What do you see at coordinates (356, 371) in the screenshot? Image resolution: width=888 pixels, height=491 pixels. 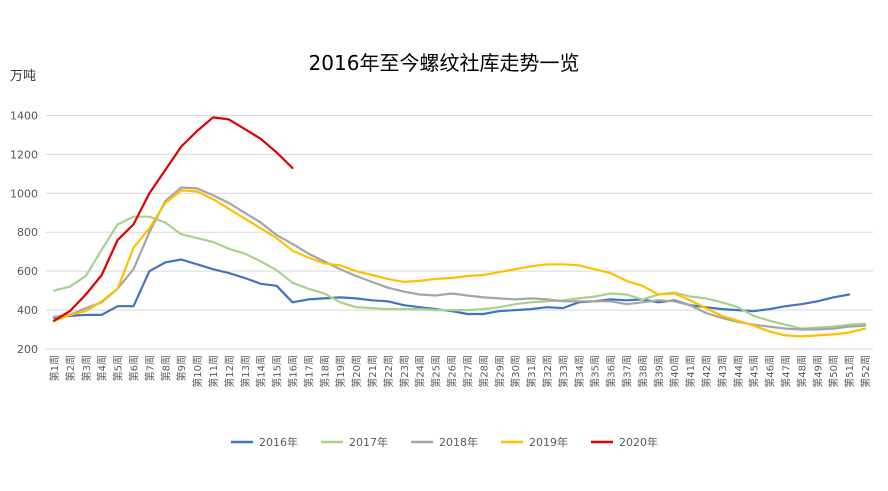 I see `x-tick-label: 第20周` at bounding box center [356, 371].